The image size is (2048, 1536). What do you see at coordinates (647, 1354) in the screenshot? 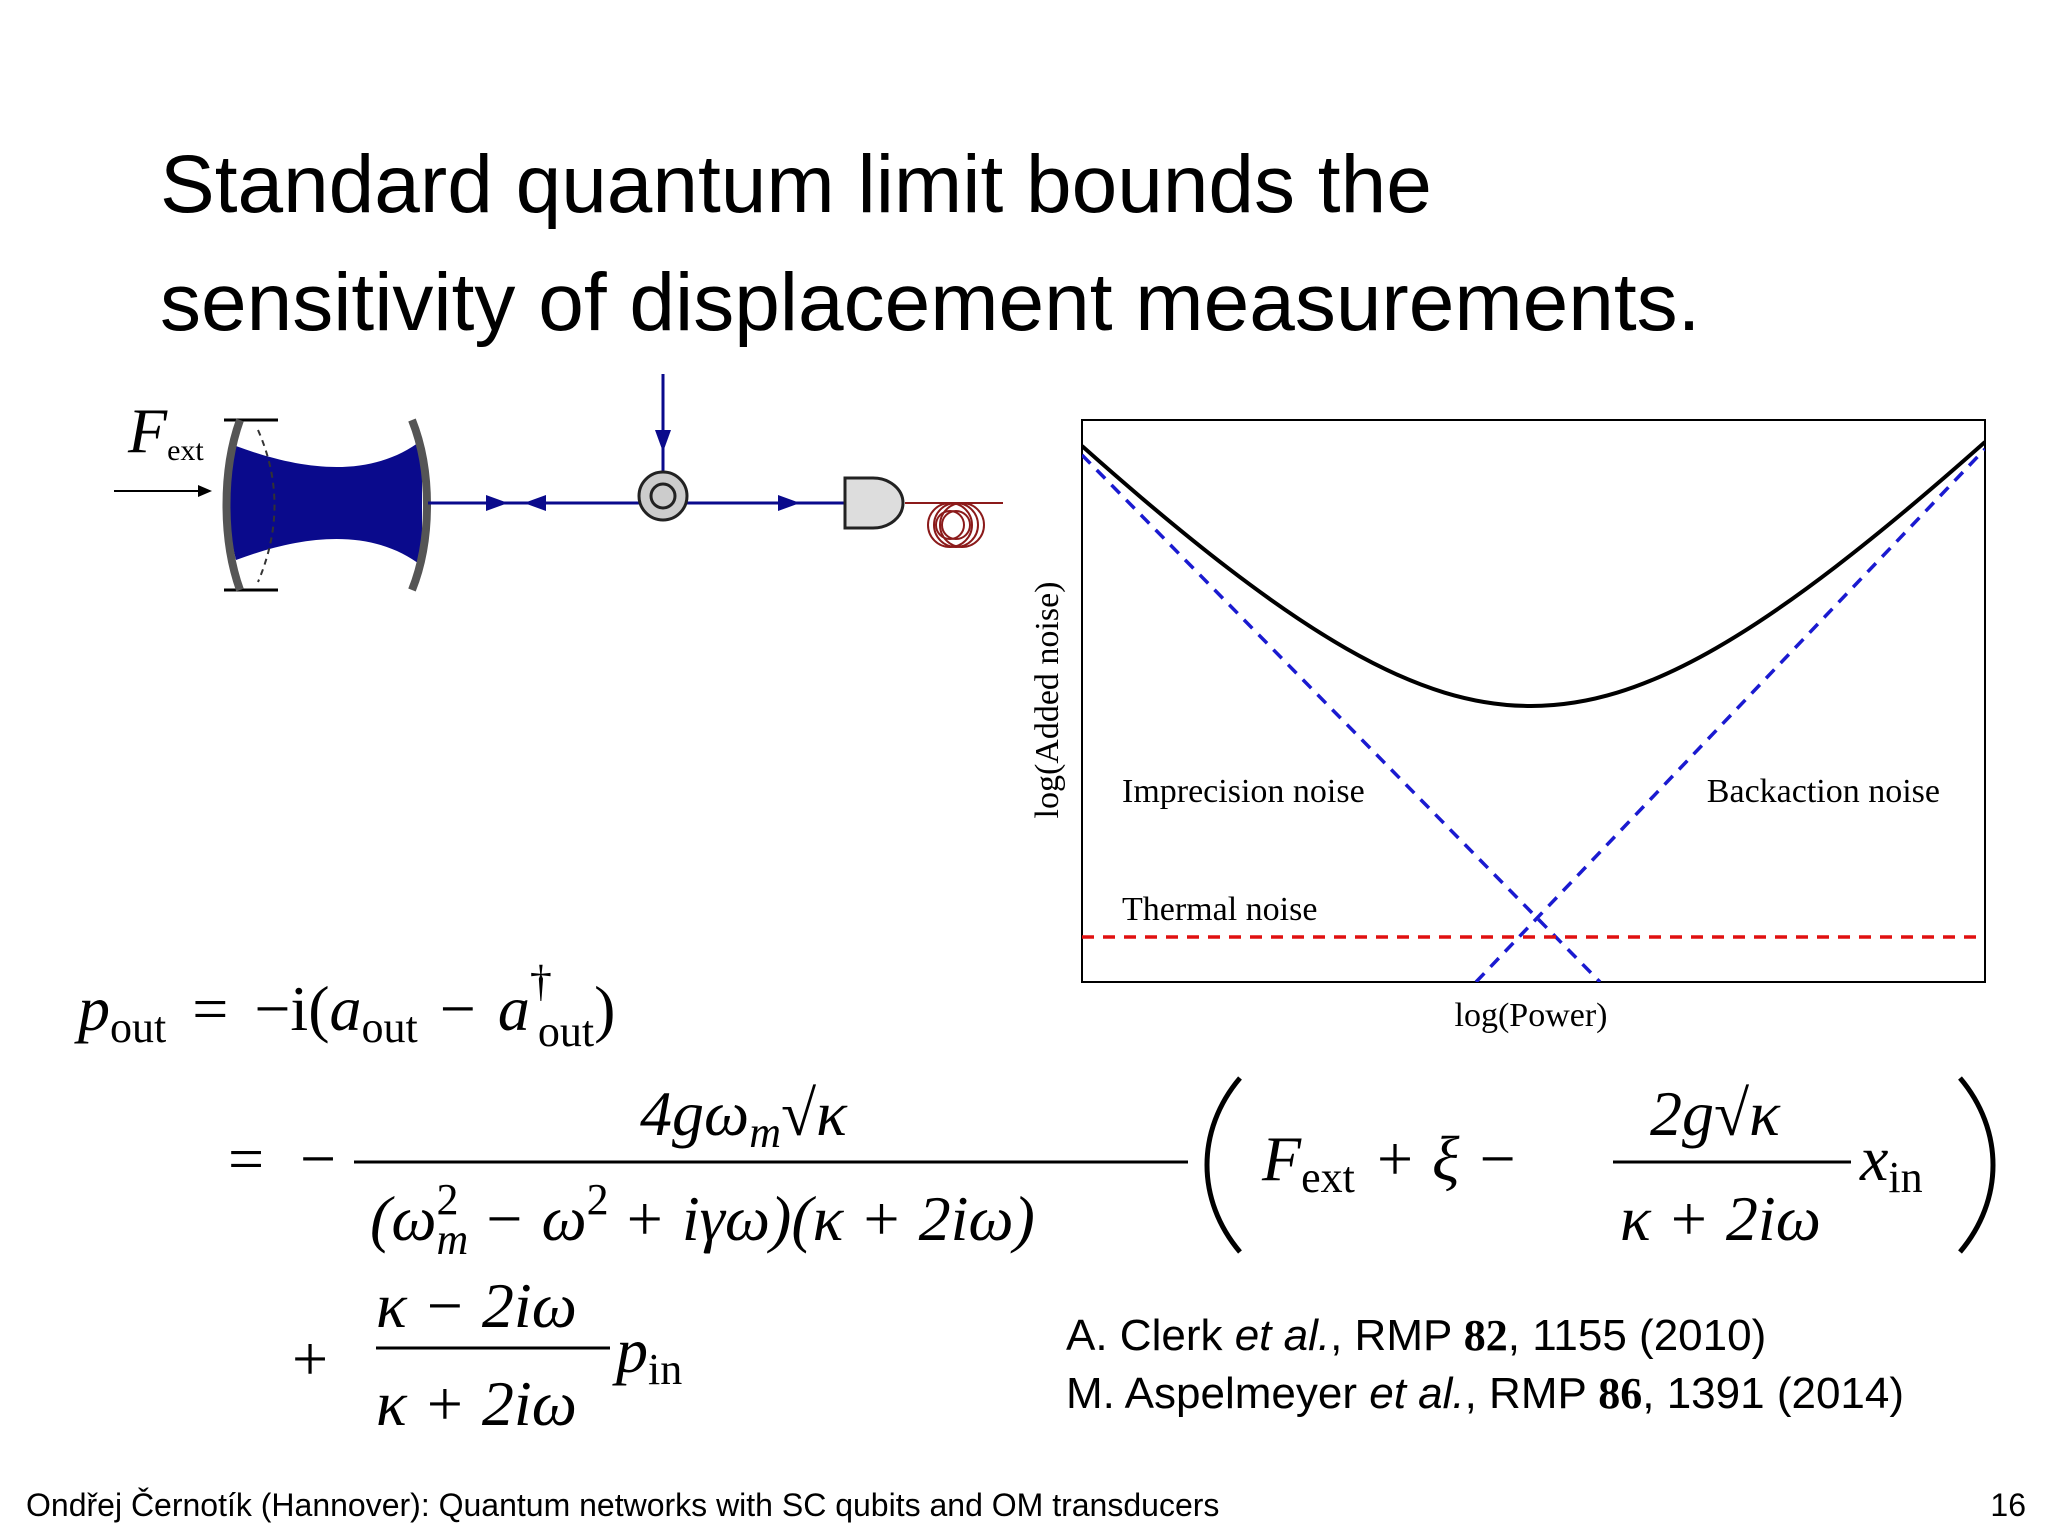
I see `equation: pin` at bounding box center [647, 1354].